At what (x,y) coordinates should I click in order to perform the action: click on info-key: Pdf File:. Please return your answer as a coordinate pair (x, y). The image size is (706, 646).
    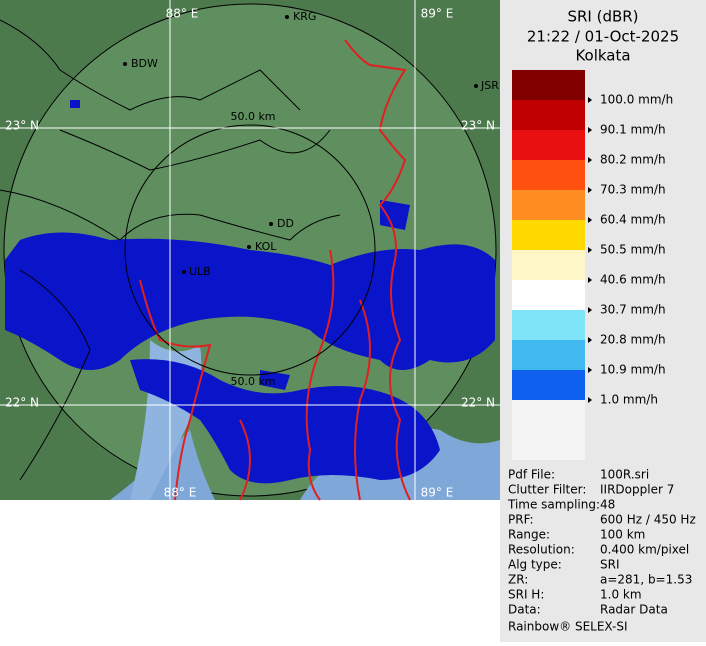
    Looking at the image, I should click on (531, 475).